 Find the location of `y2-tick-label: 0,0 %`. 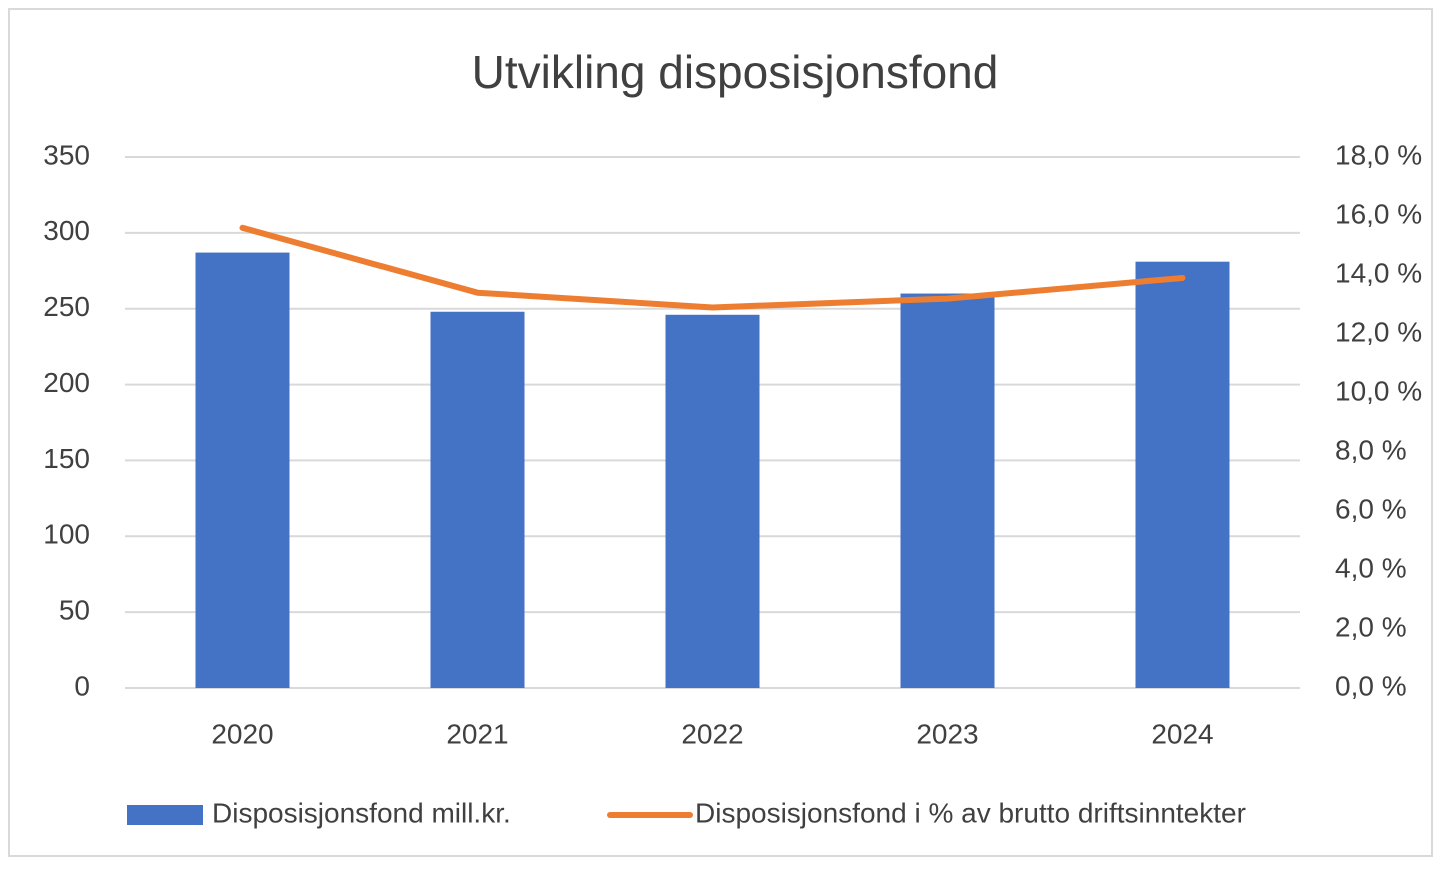

y2-tick-label: 0,0 % is located at coordinates (1371, 685).